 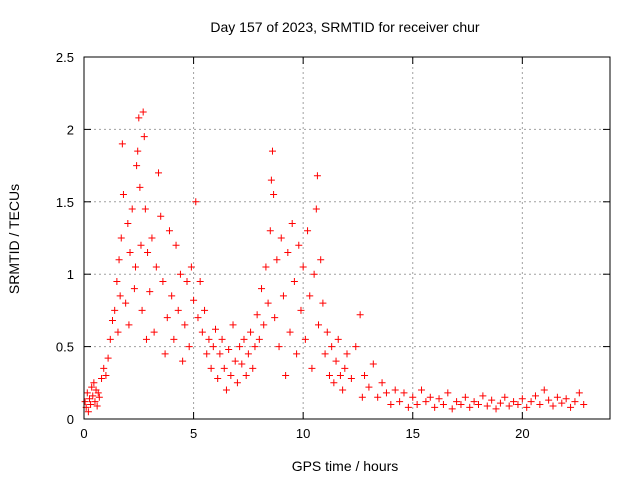 I want to click on y-axis-label: SRMTID / TECUs, so click(x=14, y=239).